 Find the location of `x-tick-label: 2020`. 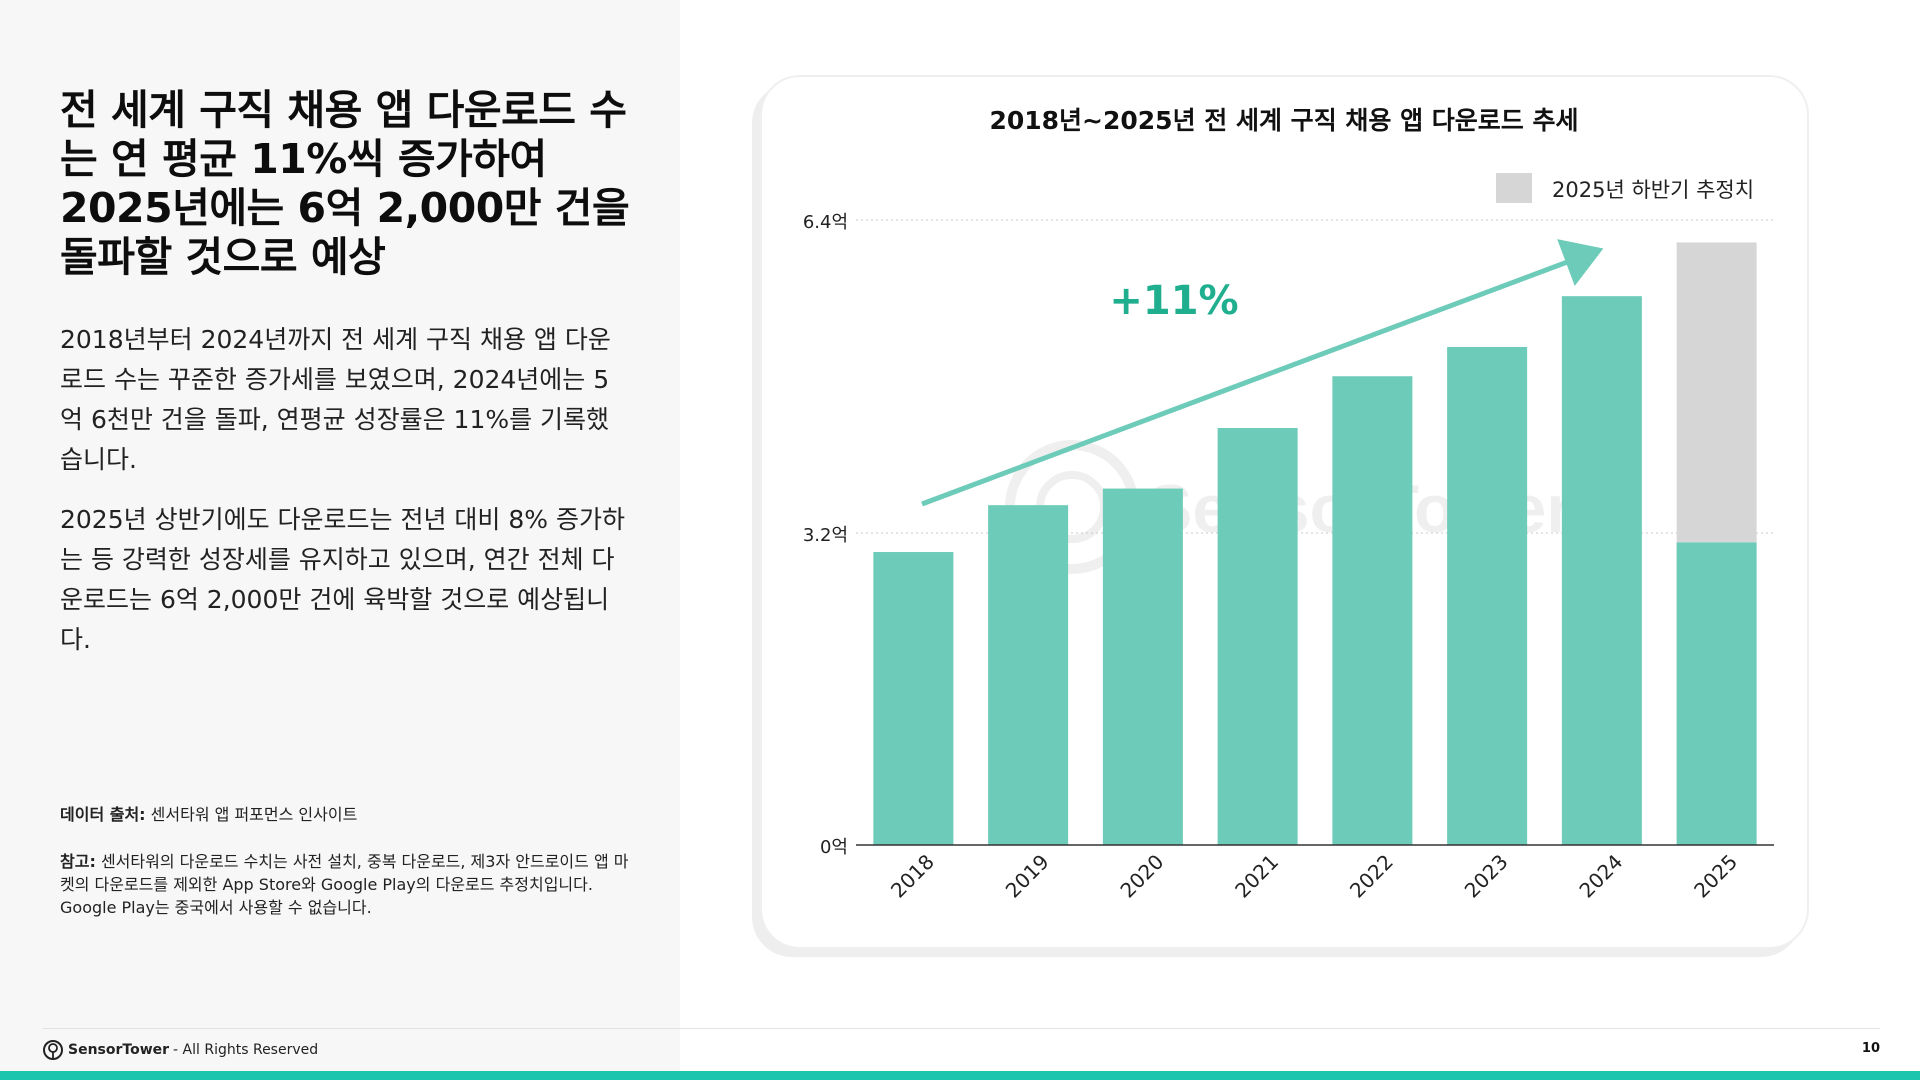

x-tick-label: 2020 is located at coordinates (1141, 876).